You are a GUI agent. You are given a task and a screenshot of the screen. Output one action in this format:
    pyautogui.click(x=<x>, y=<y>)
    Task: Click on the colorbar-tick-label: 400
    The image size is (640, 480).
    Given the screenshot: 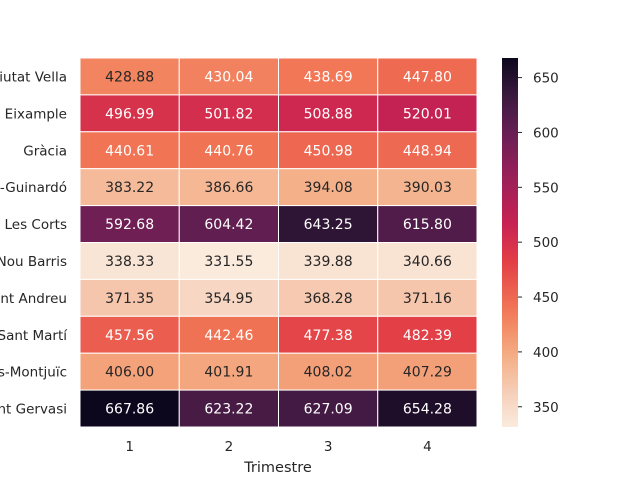 What is the action you would take?
    pyautogui.click(x=546, y=353)
    